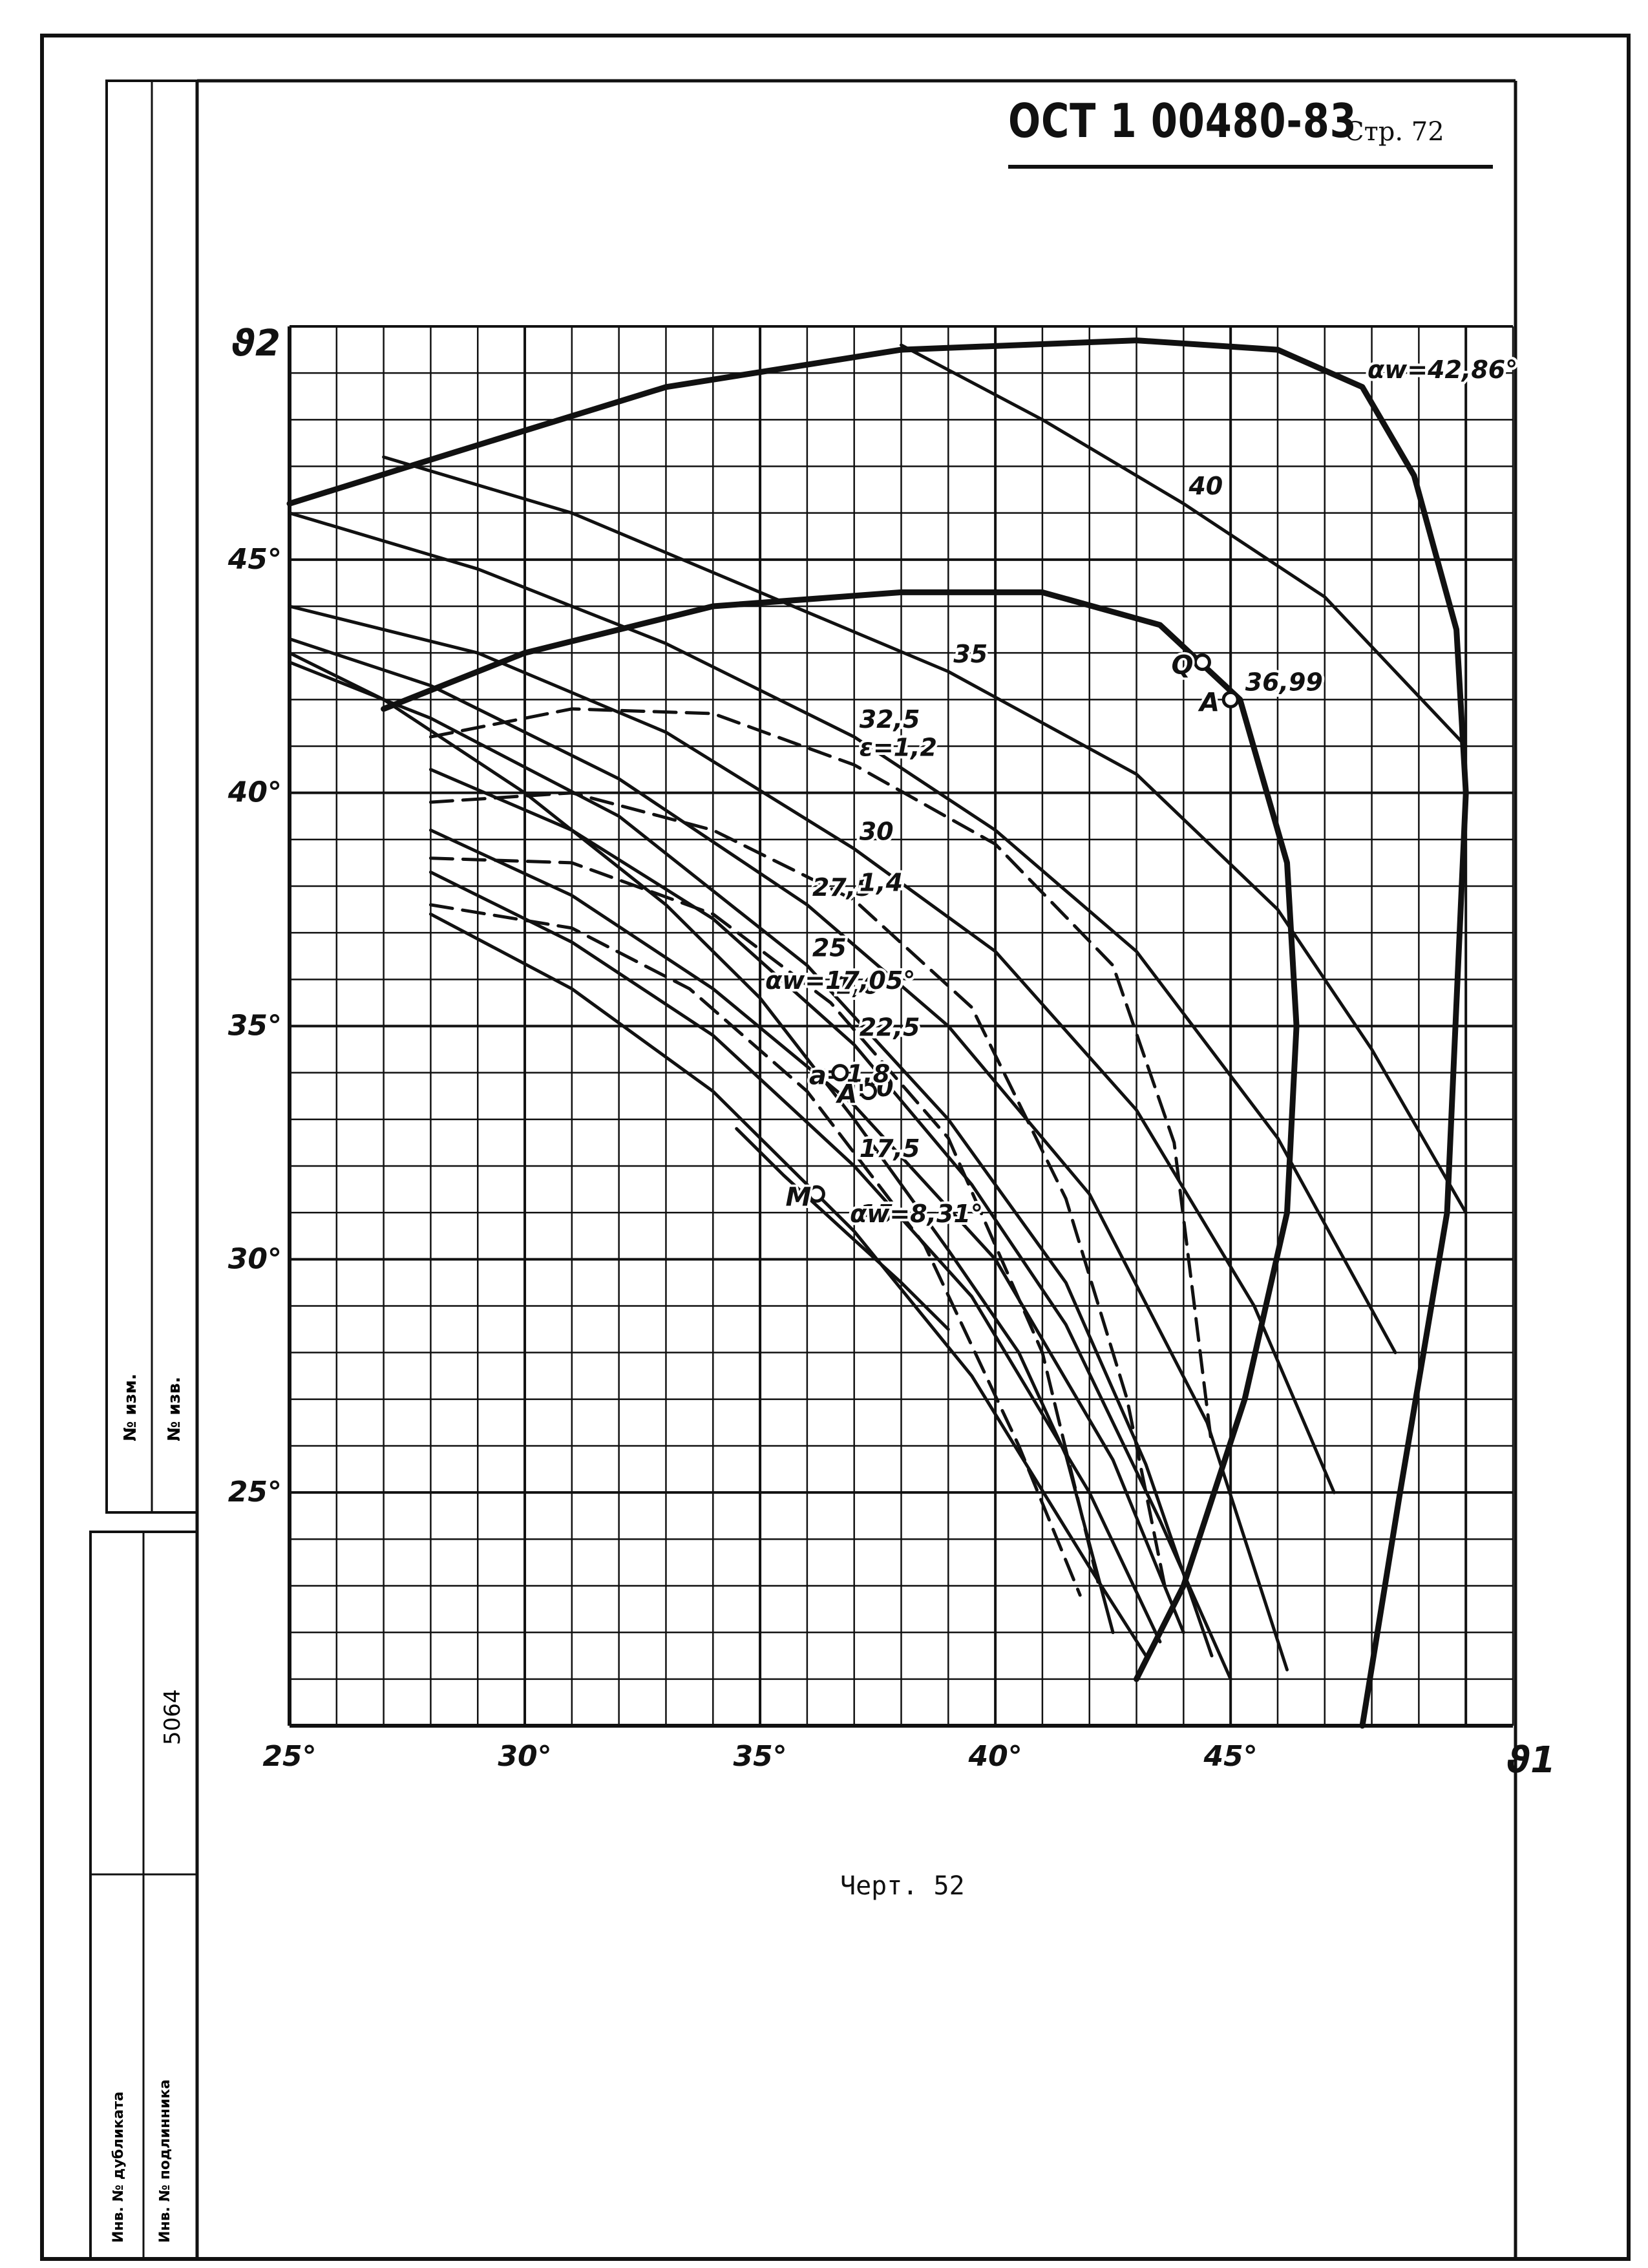 This screenshot has width=1648, height=2268. I want to click on page-number: Стр. 72, so click(1394, 132).